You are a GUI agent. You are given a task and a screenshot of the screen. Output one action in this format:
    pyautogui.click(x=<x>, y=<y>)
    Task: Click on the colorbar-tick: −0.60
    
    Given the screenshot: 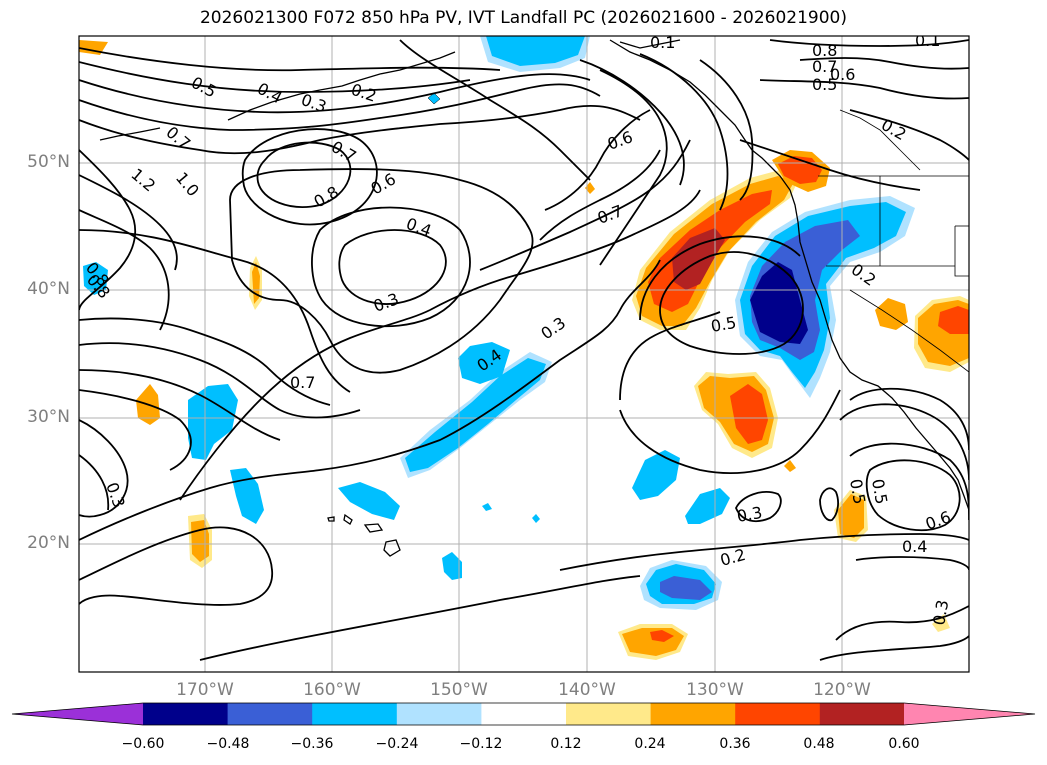 What is the action you would take?
    pyautogui.click(x=143, y=744)
    